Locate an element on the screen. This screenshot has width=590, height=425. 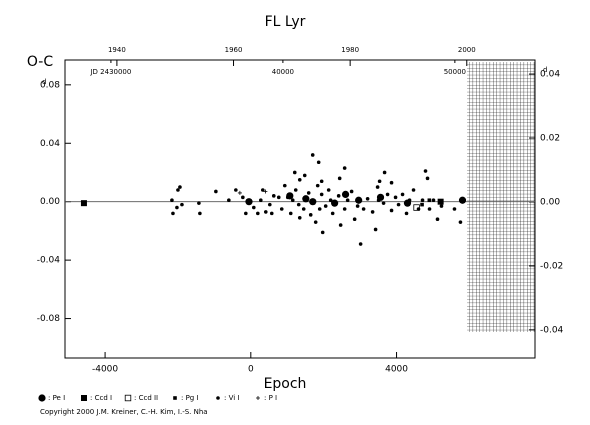
year-tick-label: 1940 is located at coordinates (117, 50).